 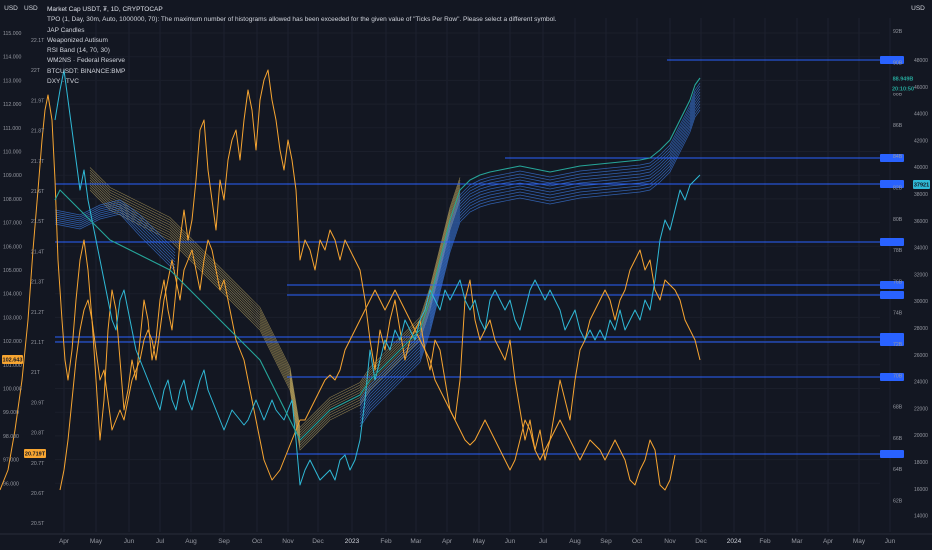 What do you see at coordinates (921, 356) in the screenshot?
I see `right2-axis-label: 26000` at bounding box center [921, 356].